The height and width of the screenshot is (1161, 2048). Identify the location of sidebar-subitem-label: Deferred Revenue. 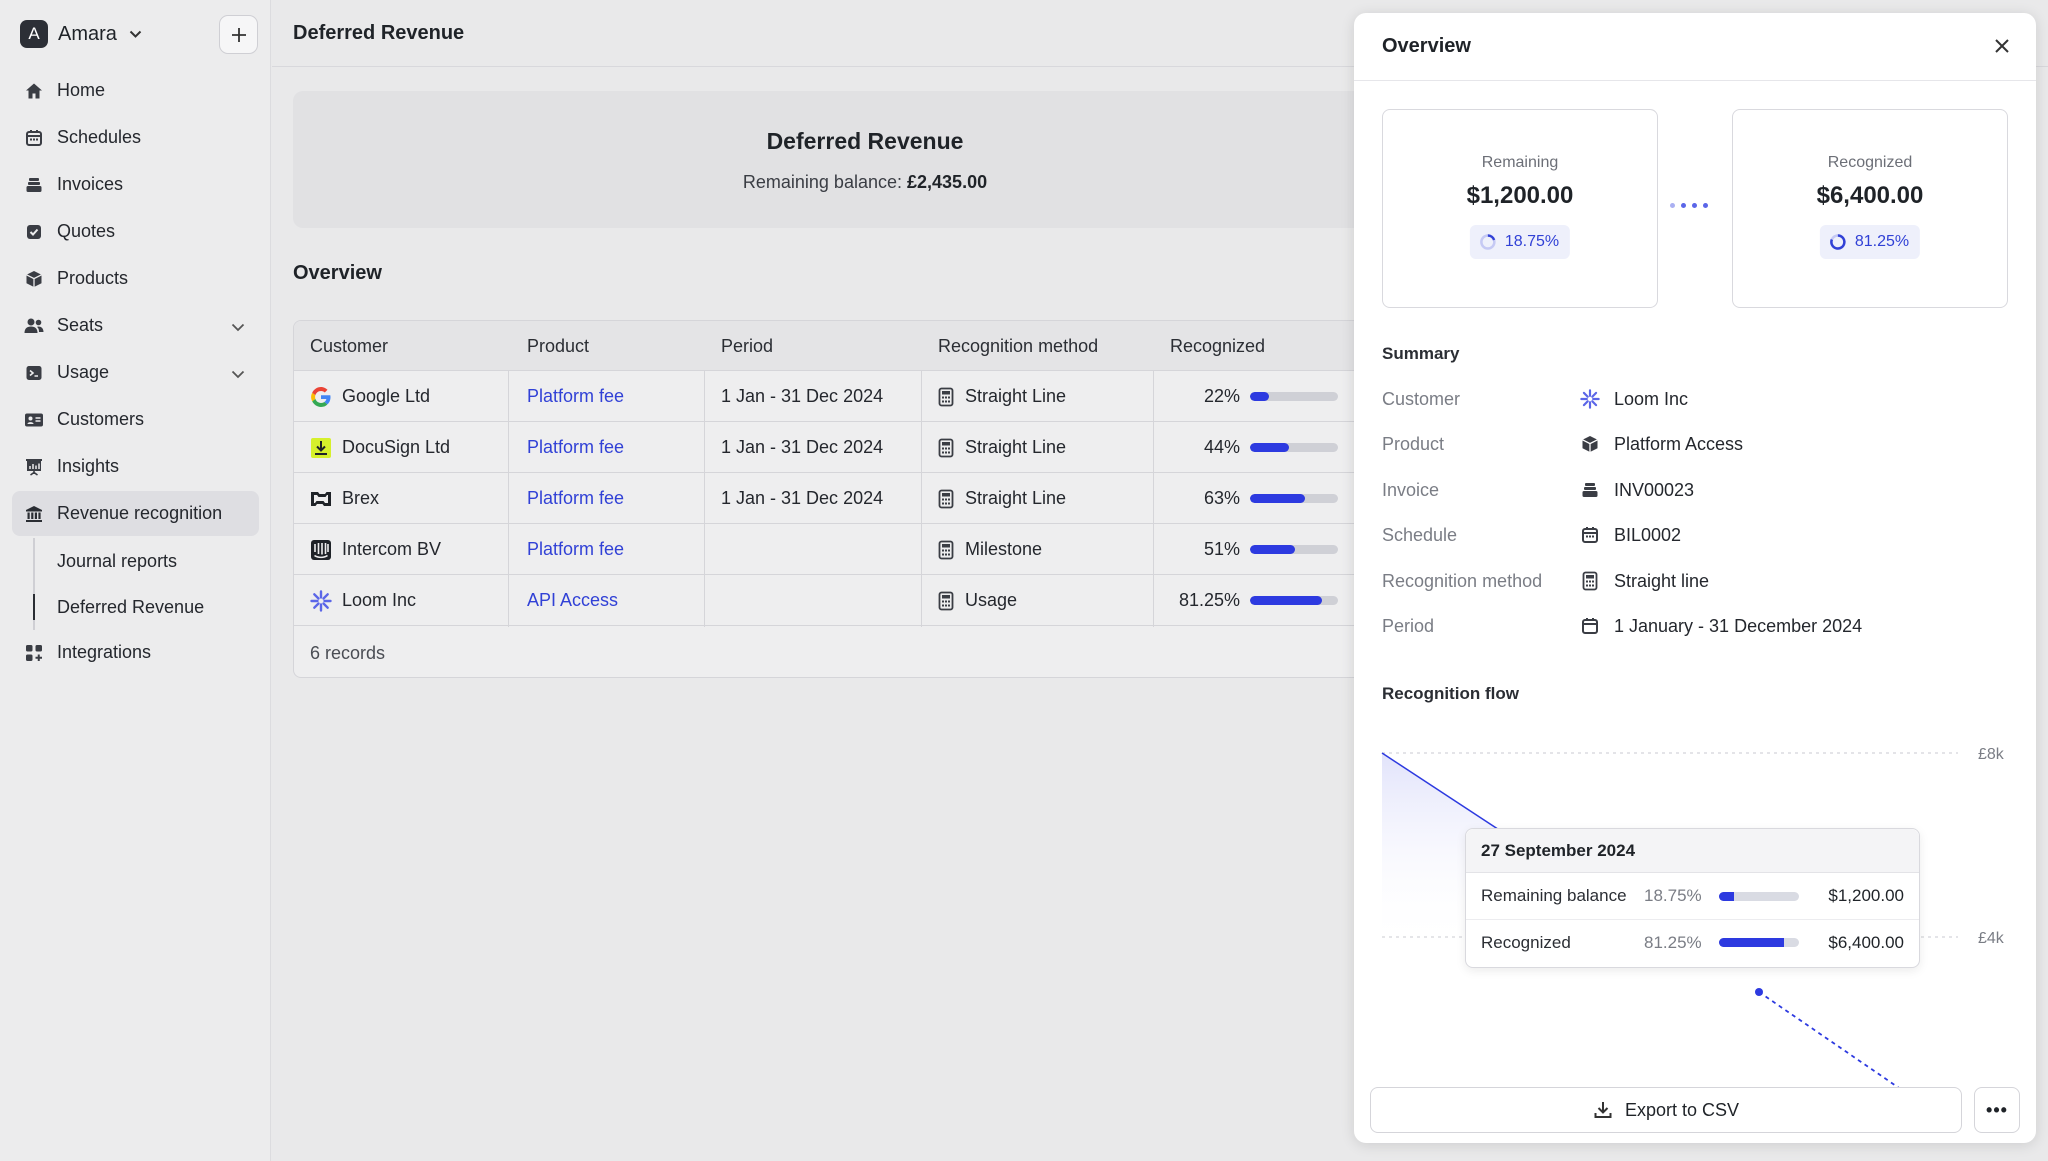
(131, 606).